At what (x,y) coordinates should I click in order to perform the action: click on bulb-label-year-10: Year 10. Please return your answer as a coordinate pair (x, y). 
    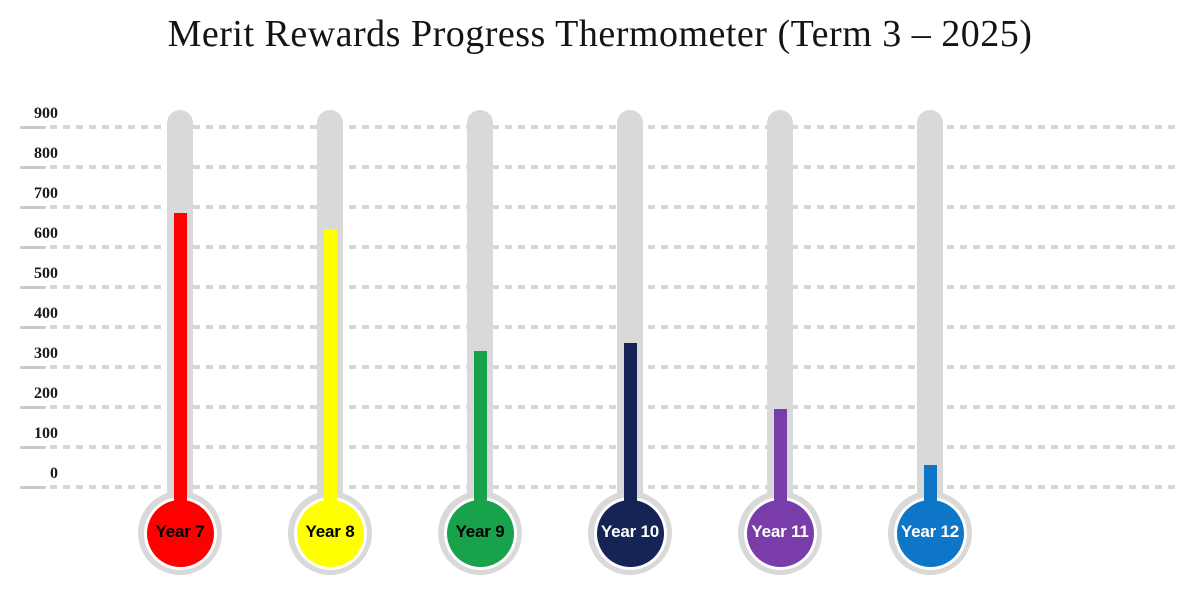
    Looking at the image, I should click on (630, 531).